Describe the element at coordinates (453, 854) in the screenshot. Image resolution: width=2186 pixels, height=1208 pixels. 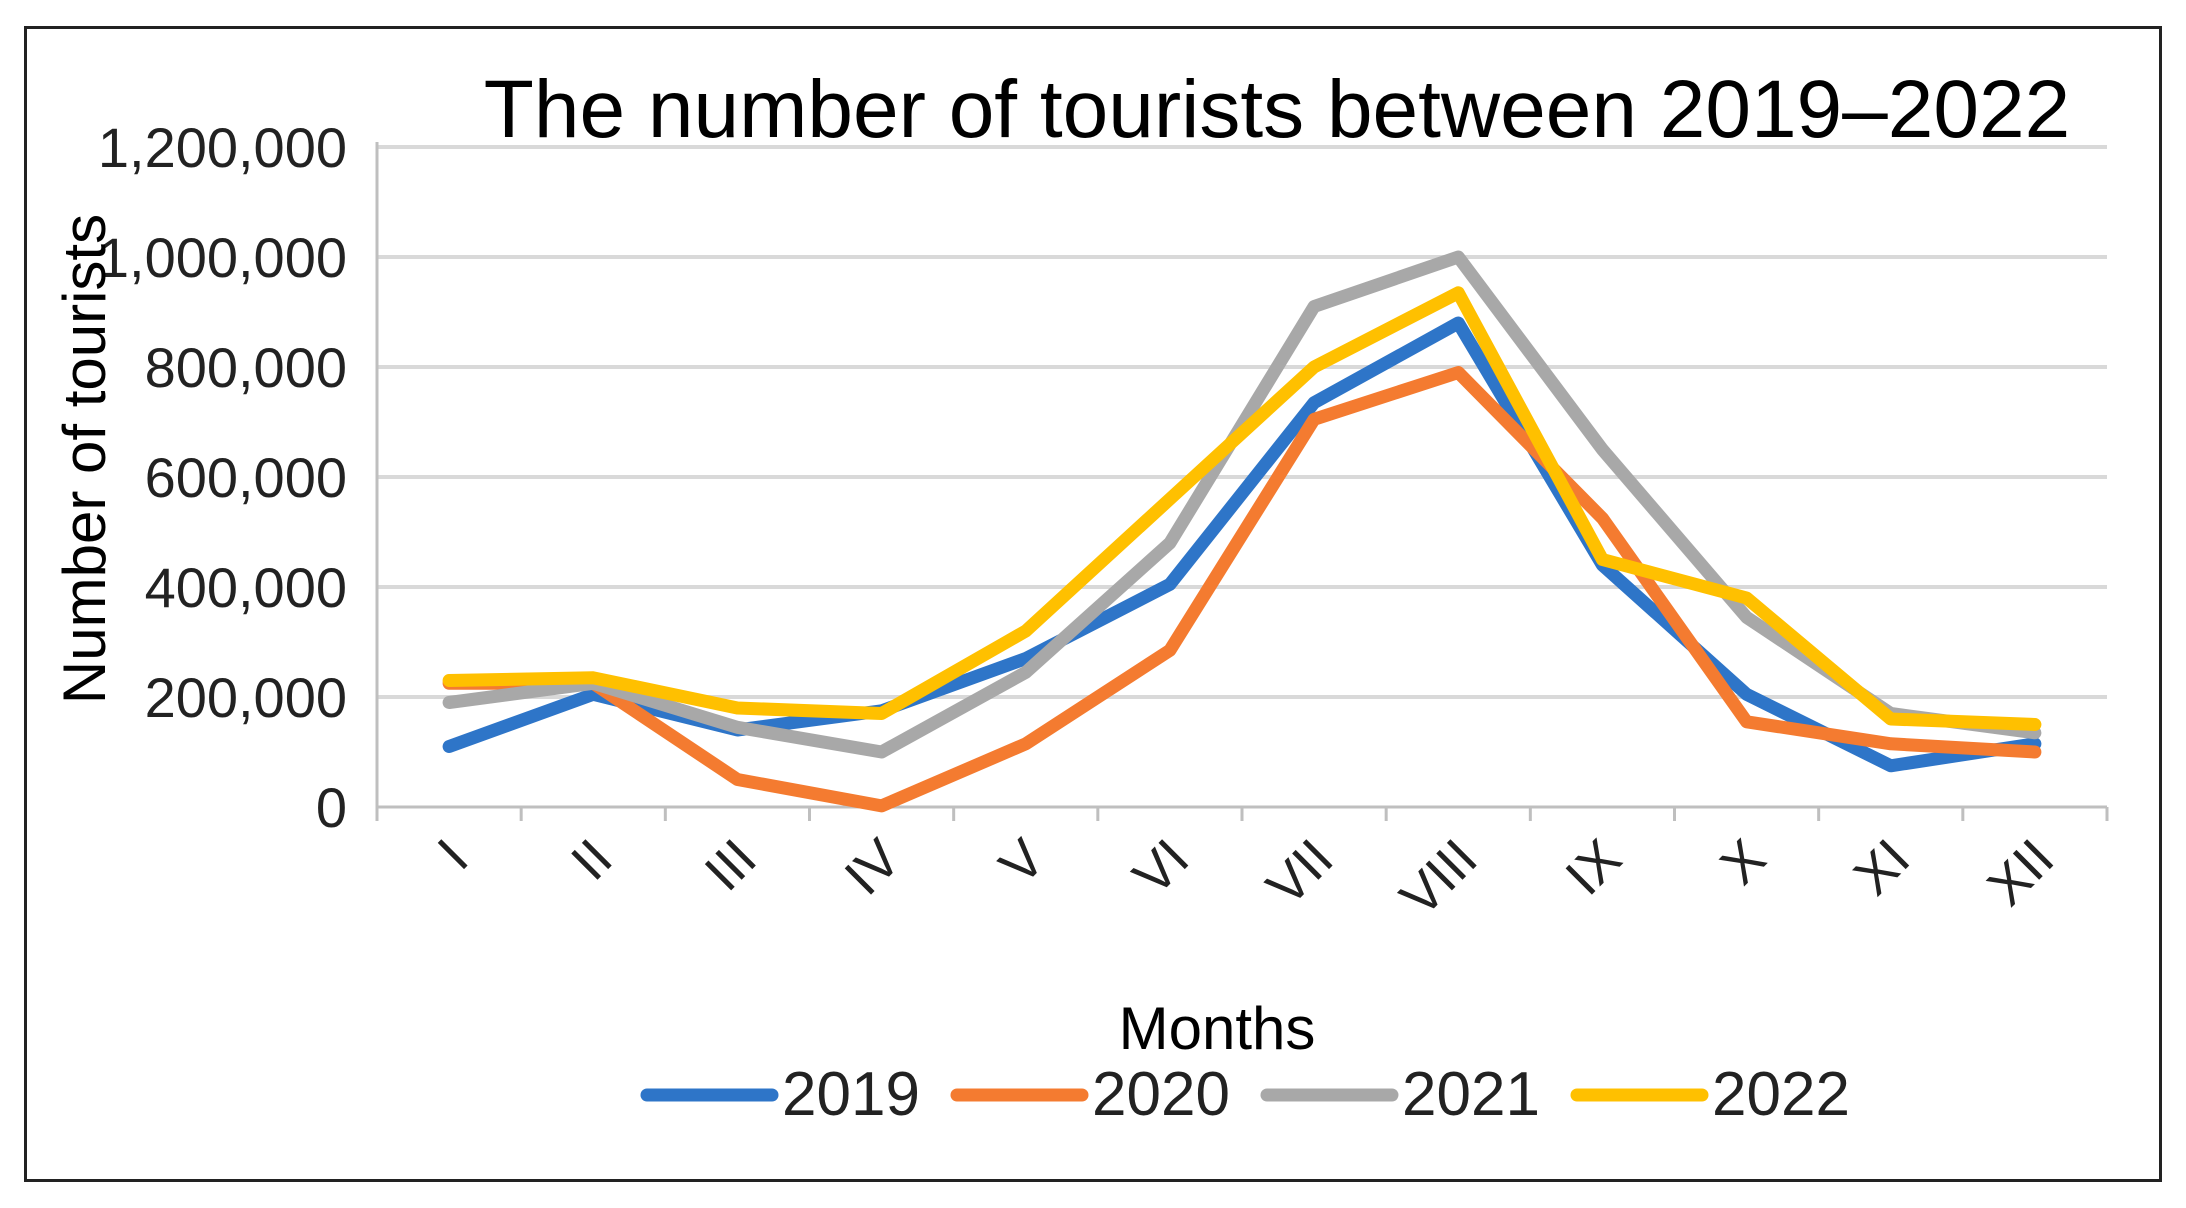
I see `x-tick-label: I` at that location.